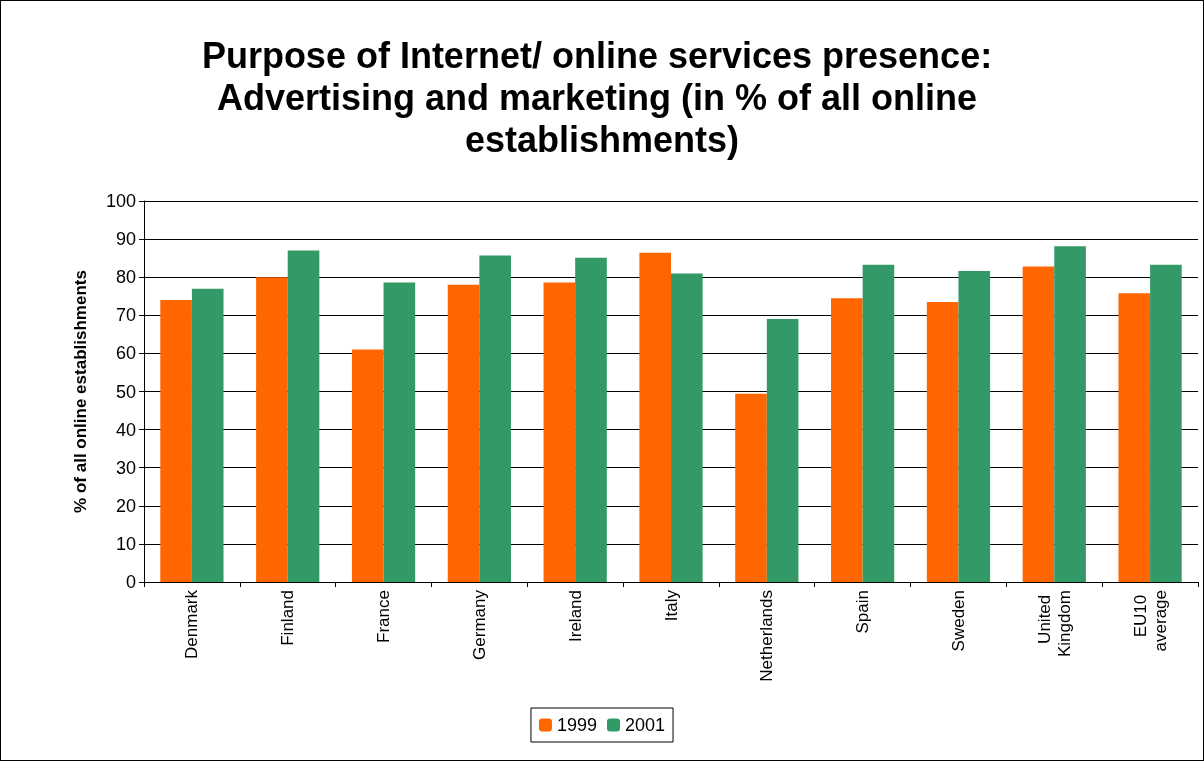 The height and width of the screenshot is (761, 1204). What do you see at coordinates (125, 353) in the screenshot?
I see `y-tick-label: 60` at bounding box center [125, 353].